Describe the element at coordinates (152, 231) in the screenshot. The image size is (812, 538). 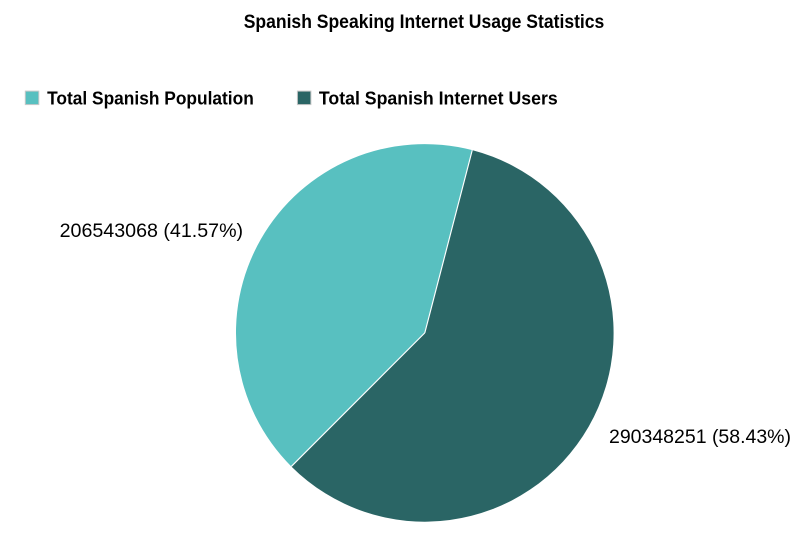
I see `svg-text: 206543068 (41.57%)` at that location.